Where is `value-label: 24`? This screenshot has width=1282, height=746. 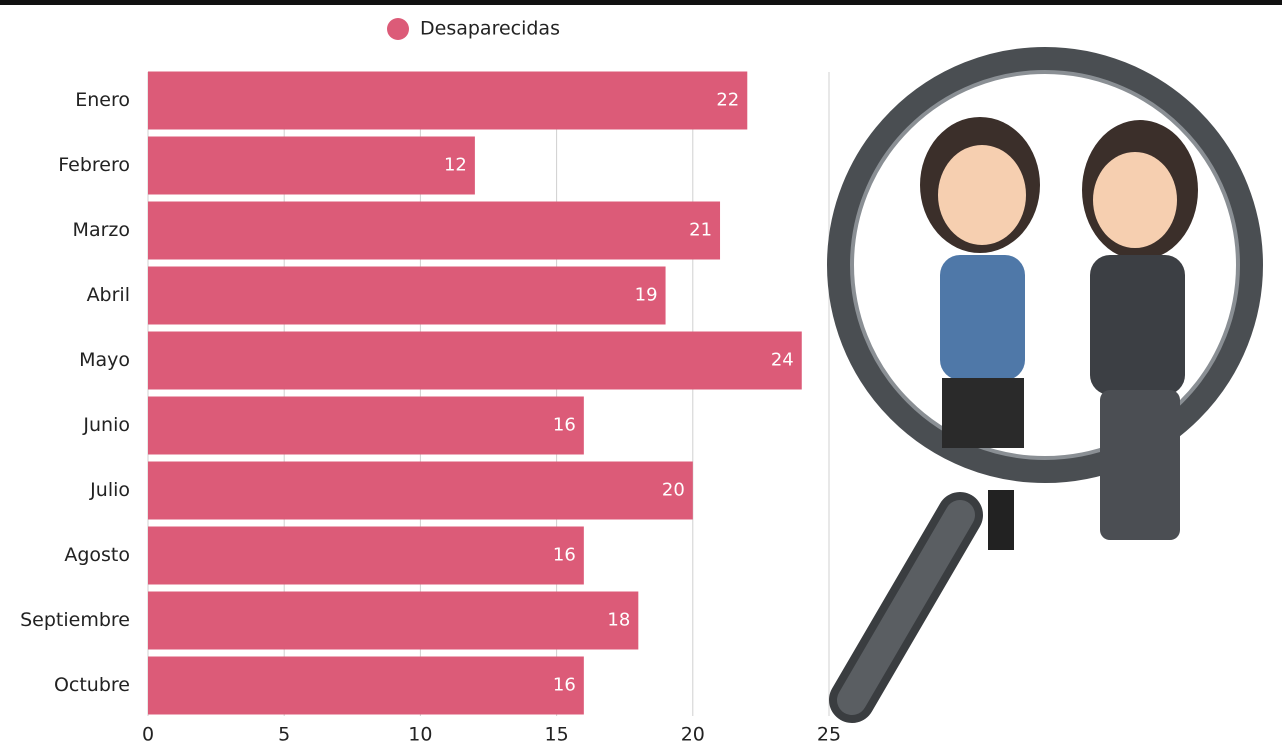
value-label: 24 is located at coordinates (782, 360).